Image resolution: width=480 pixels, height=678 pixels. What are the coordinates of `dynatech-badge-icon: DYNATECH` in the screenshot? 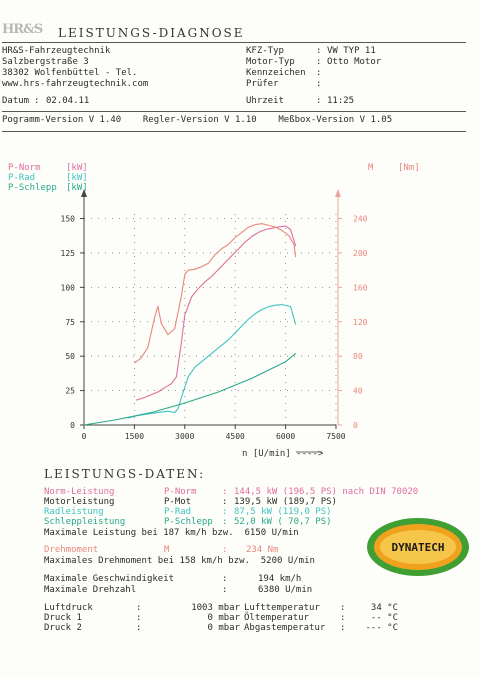 It's located at (418, 547).